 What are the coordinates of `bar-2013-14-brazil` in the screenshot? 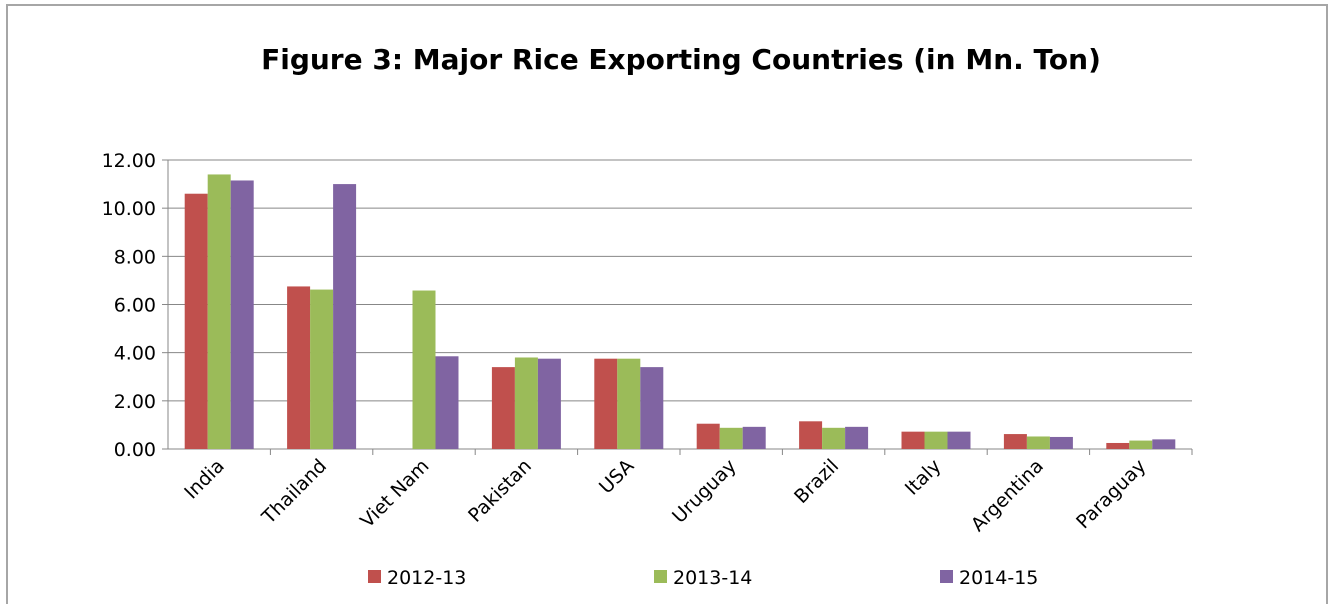 It's located at (834, 438).